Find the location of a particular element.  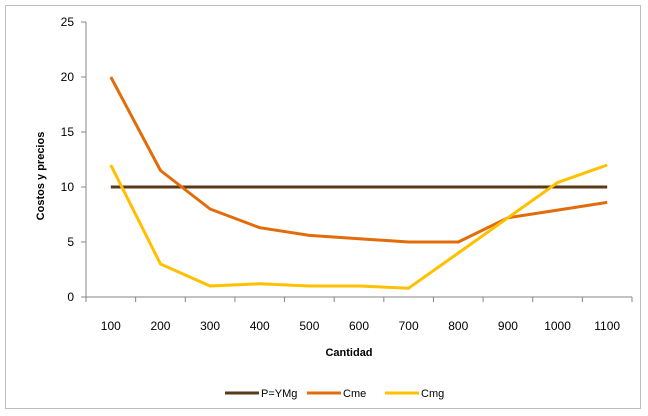

y-tick-label: 15 is located at coordinates (68, 132).